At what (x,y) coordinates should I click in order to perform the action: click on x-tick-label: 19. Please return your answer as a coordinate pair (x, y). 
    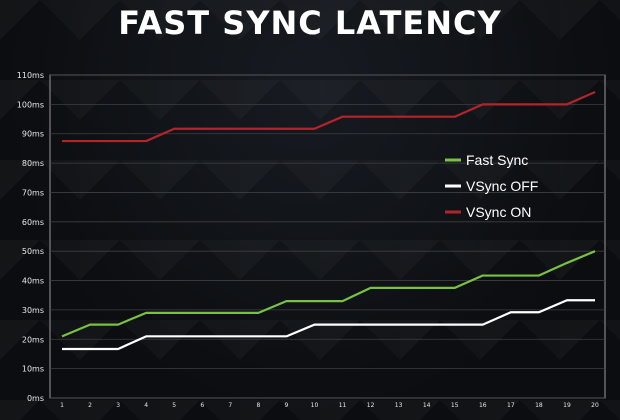
    Looking at the image, I should click on (567, 405).